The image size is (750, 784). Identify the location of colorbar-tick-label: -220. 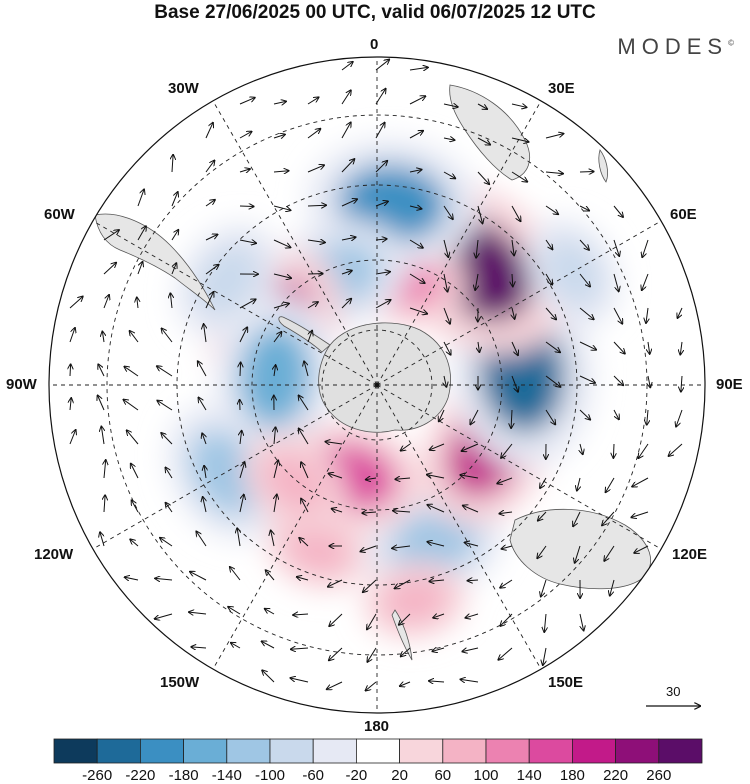
(140, 775).